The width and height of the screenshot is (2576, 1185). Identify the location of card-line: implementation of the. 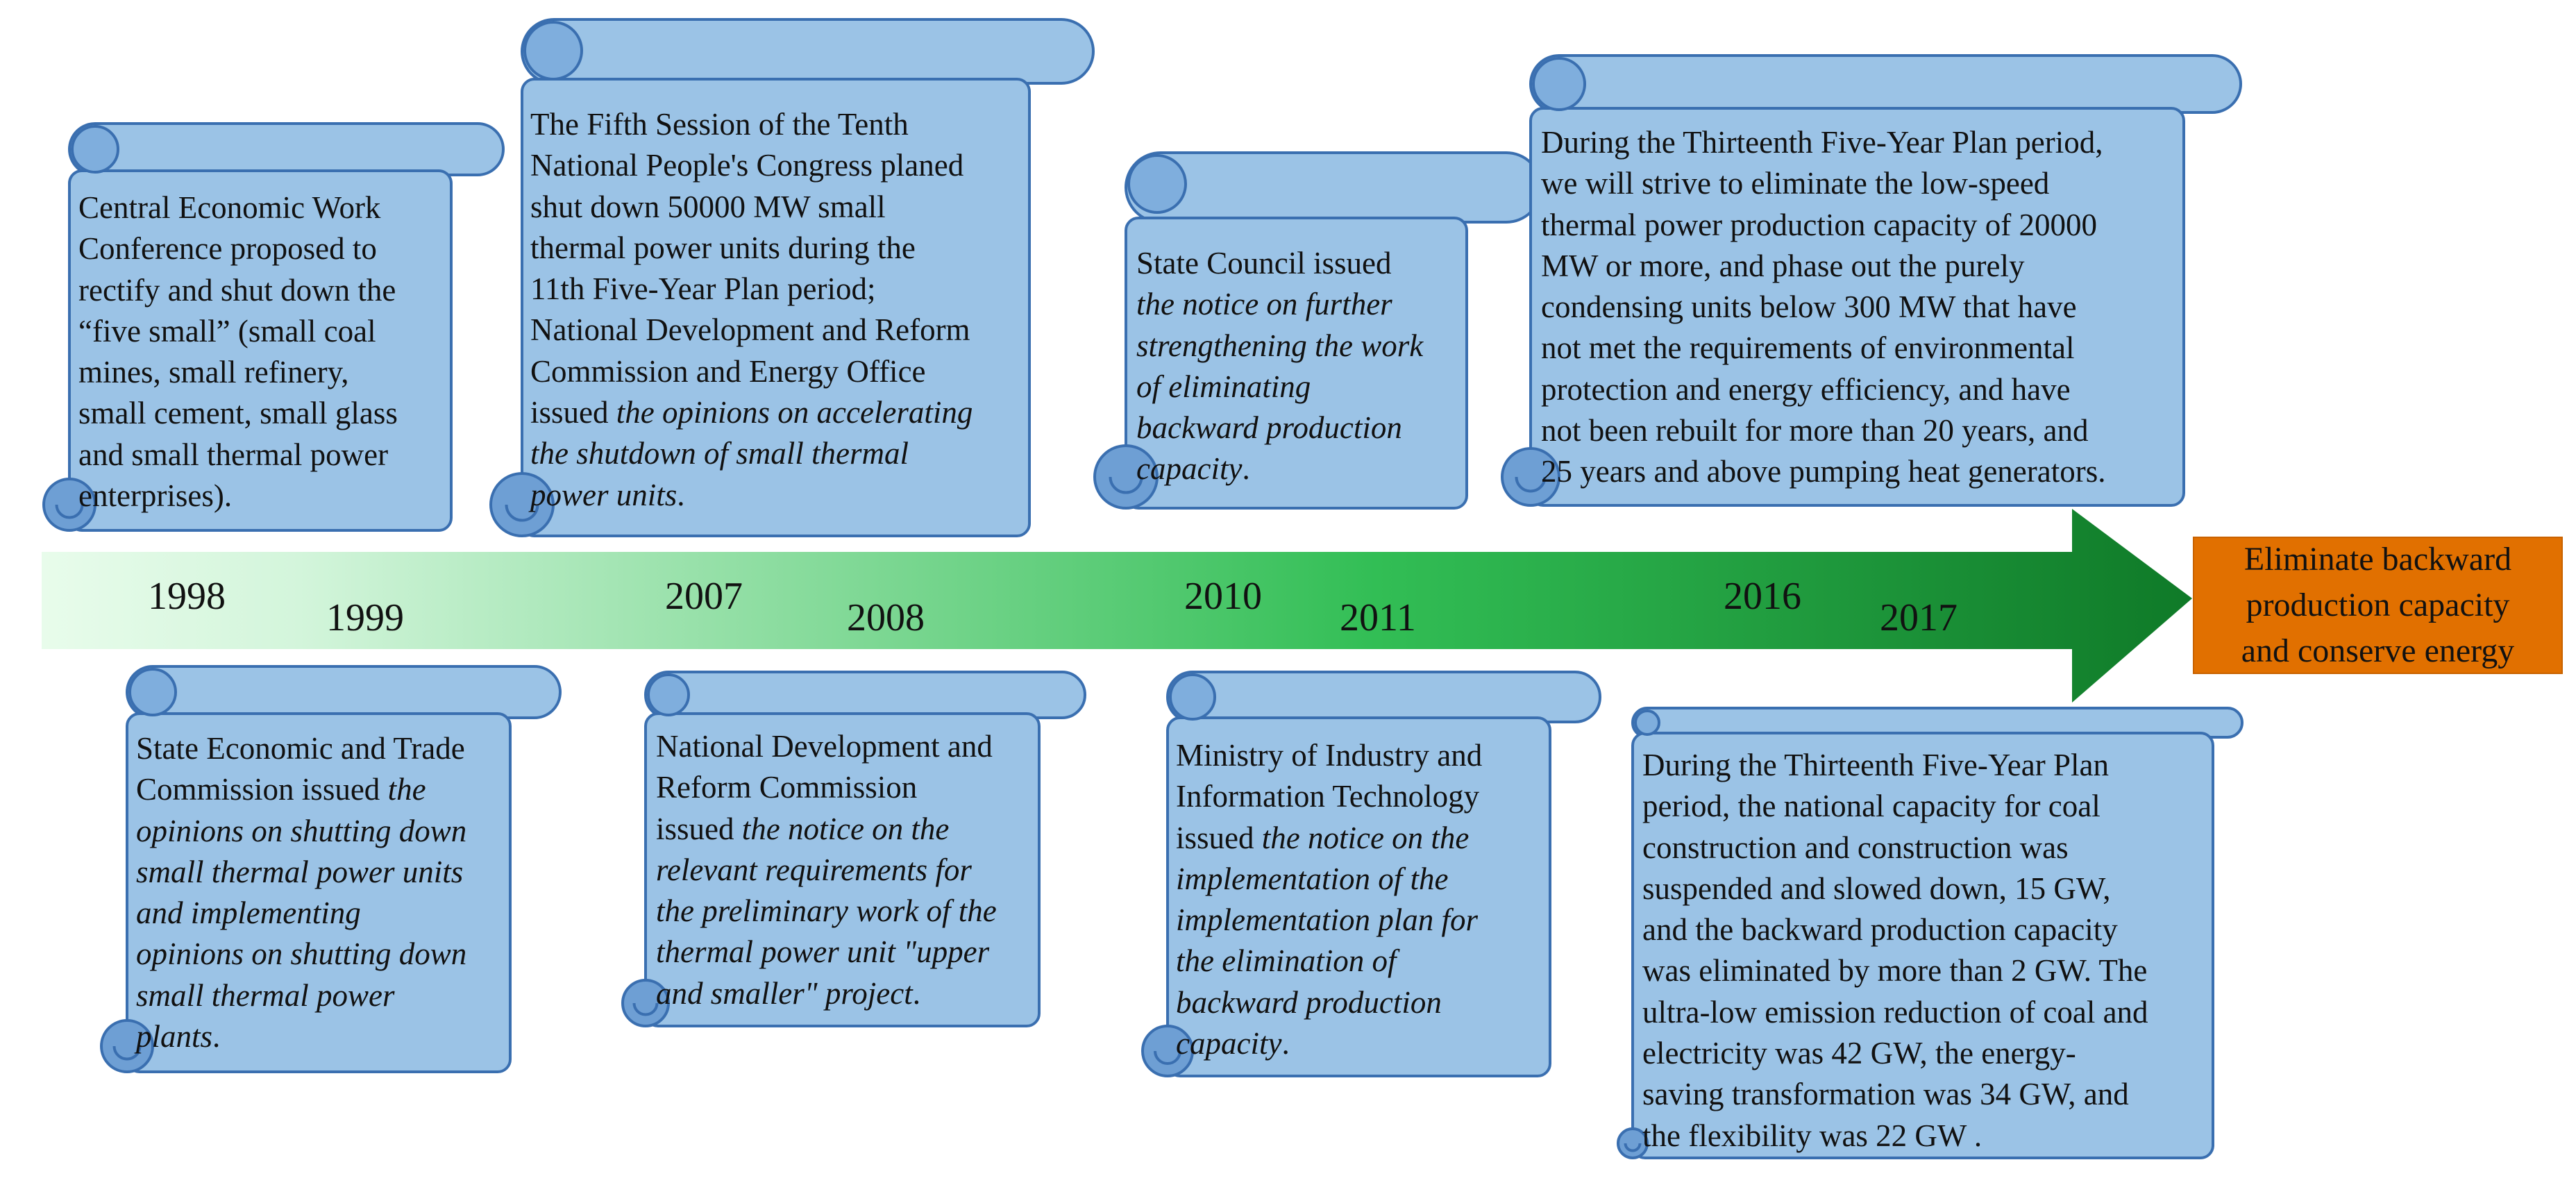
(1329, 879).